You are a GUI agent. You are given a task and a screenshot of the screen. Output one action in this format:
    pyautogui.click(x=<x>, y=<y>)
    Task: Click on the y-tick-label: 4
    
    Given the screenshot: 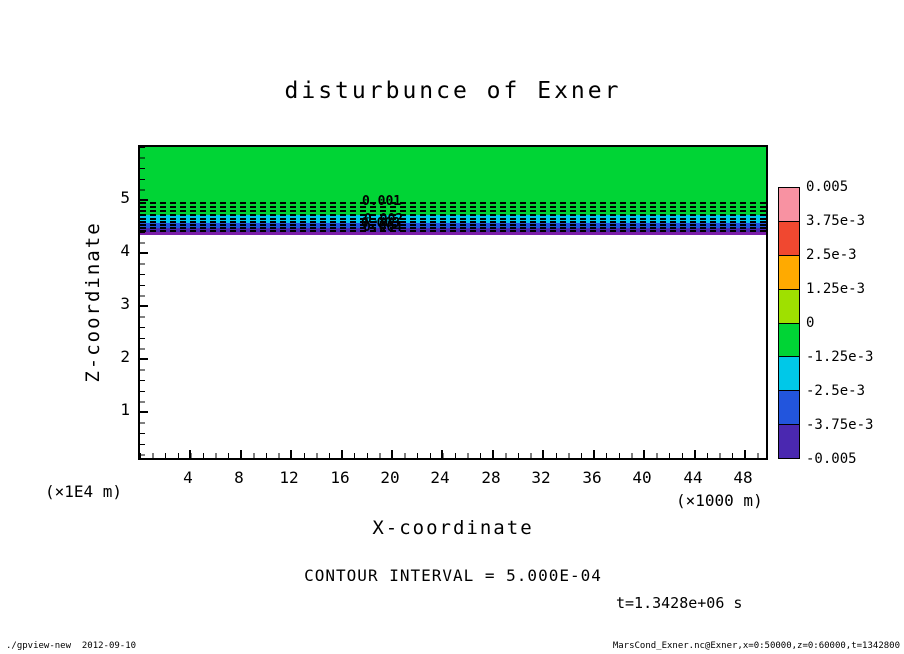 What is the action you would take?
    pyautogui.click(x=125, y=250)
    